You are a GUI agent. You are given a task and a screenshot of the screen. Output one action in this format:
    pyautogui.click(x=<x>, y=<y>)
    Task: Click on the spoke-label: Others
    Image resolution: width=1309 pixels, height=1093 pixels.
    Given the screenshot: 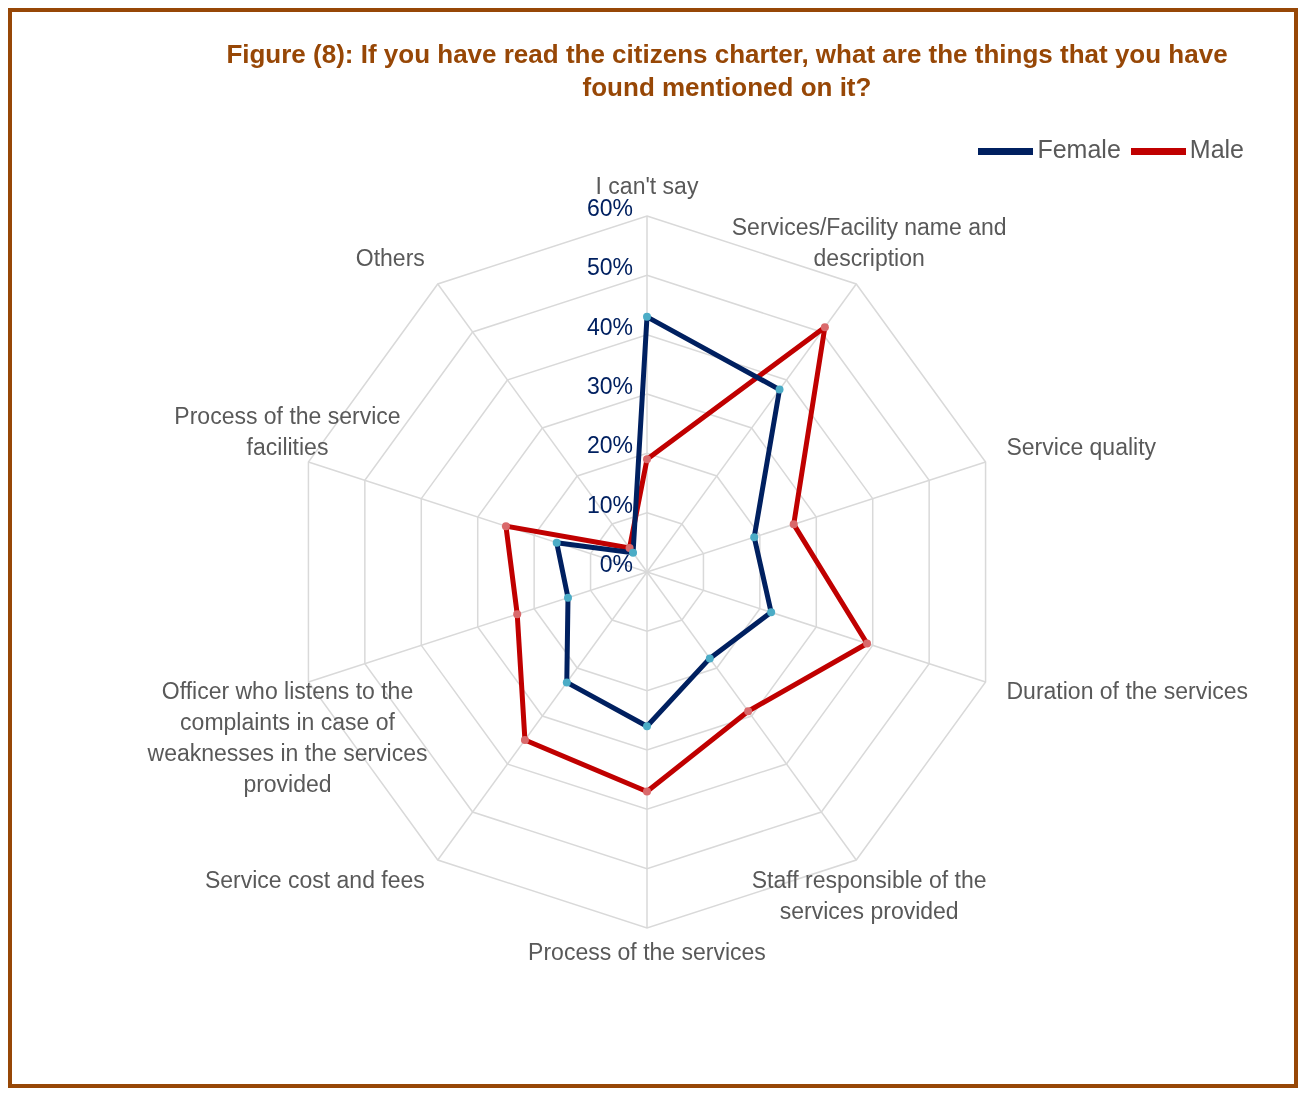 What is the action you would take?
    pyautogui.click(x=390, y=258)
    